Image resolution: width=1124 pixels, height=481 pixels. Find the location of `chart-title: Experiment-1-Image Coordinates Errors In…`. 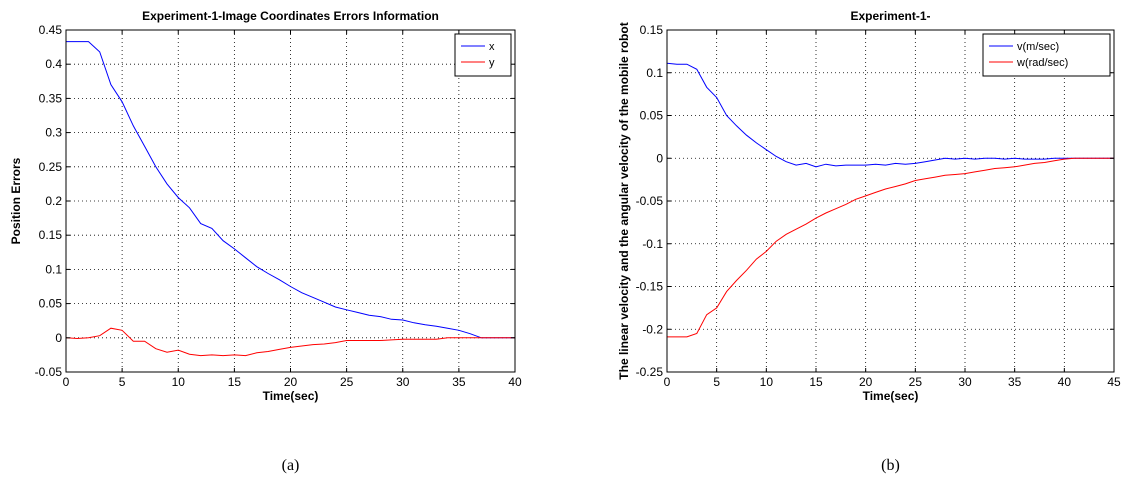

chart-title: Experiment-1-Image Coordinates Errors In… is located at coordinates (290, 16).